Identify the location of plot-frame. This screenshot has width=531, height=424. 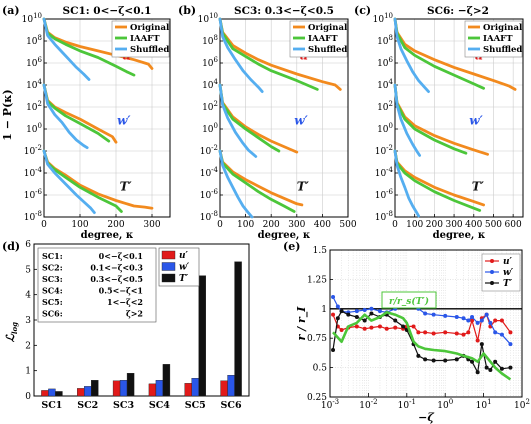
(141, 320).